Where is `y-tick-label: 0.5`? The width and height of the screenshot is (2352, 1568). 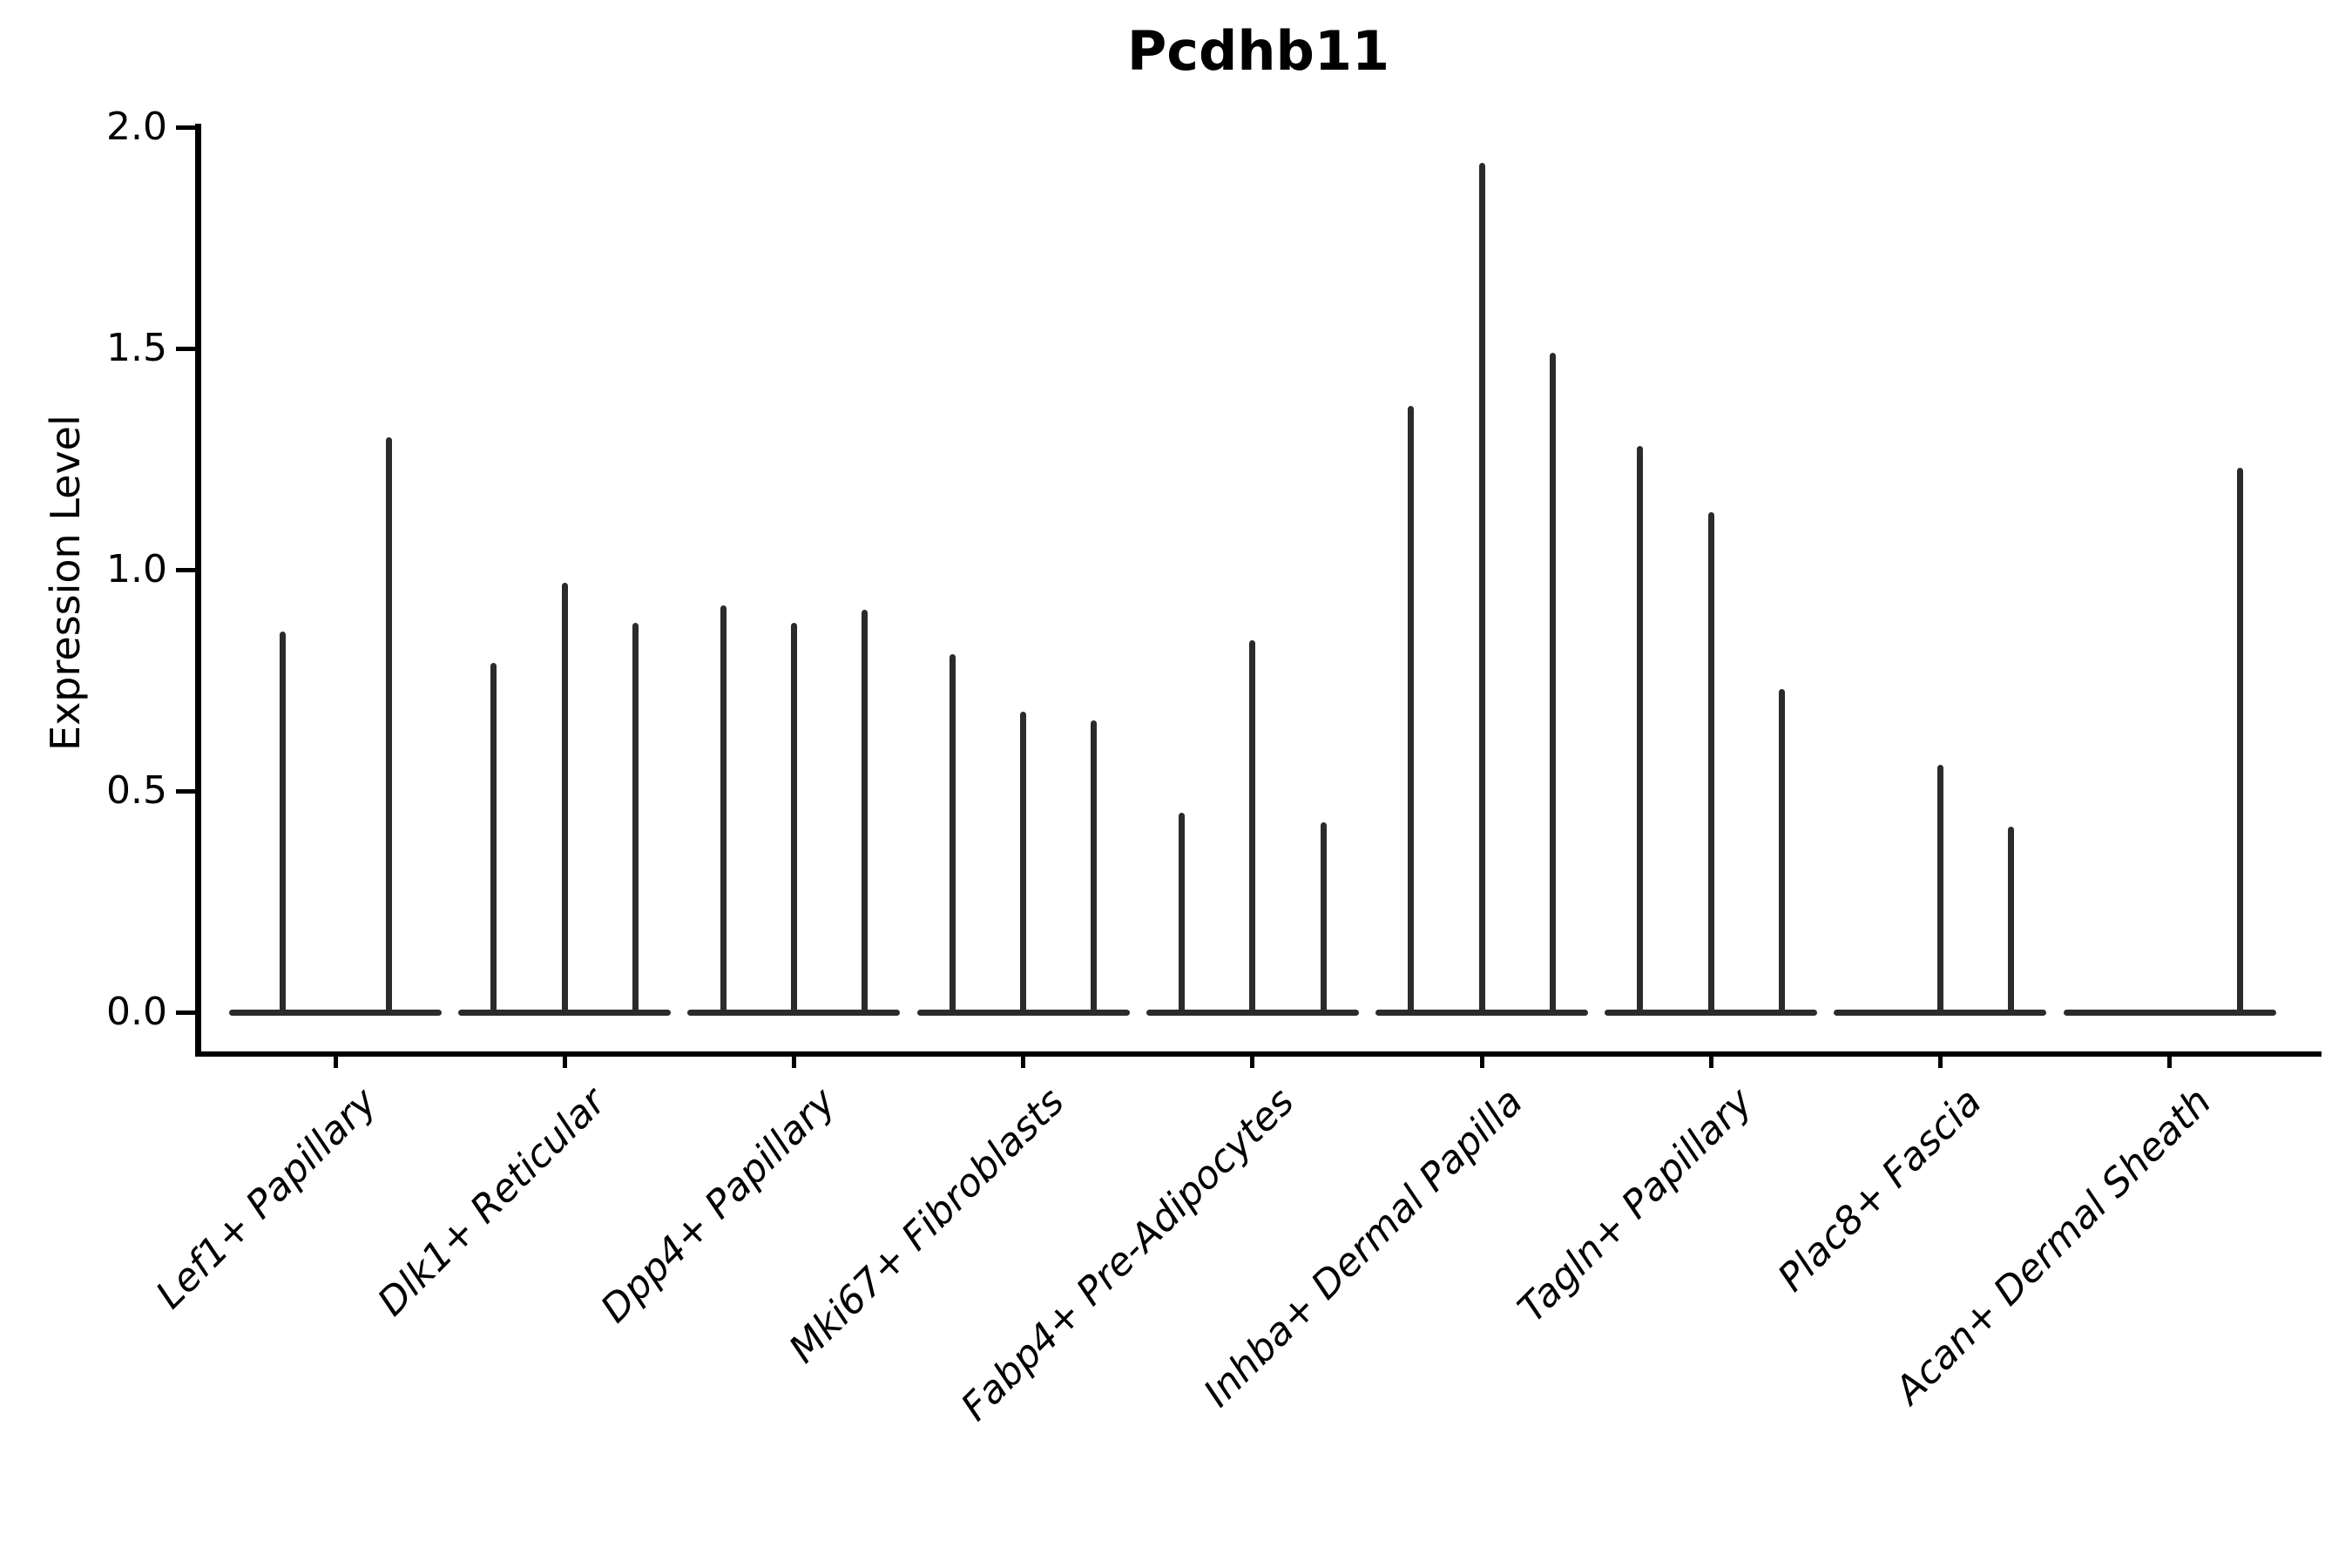
y-tick-label: 0.5 is located at coordinates (136, 790).